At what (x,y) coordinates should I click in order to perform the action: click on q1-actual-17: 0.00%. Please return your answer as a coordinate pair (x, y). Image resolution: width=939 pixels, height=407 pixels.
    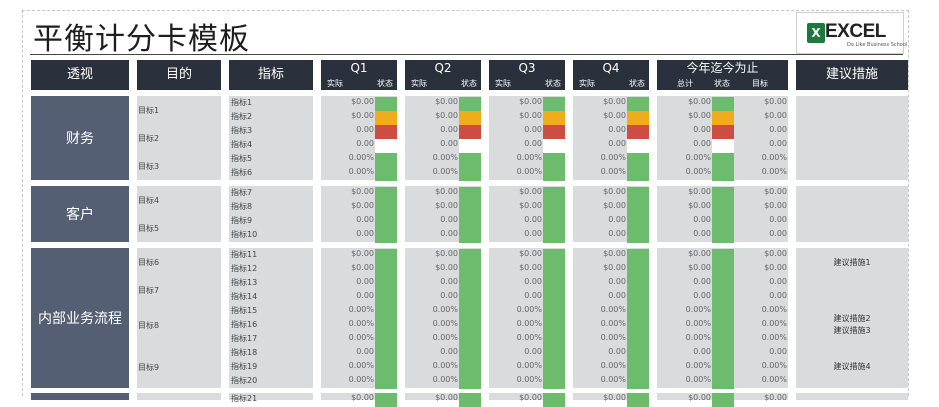
    Looking at the image, I should click on (361, 337).